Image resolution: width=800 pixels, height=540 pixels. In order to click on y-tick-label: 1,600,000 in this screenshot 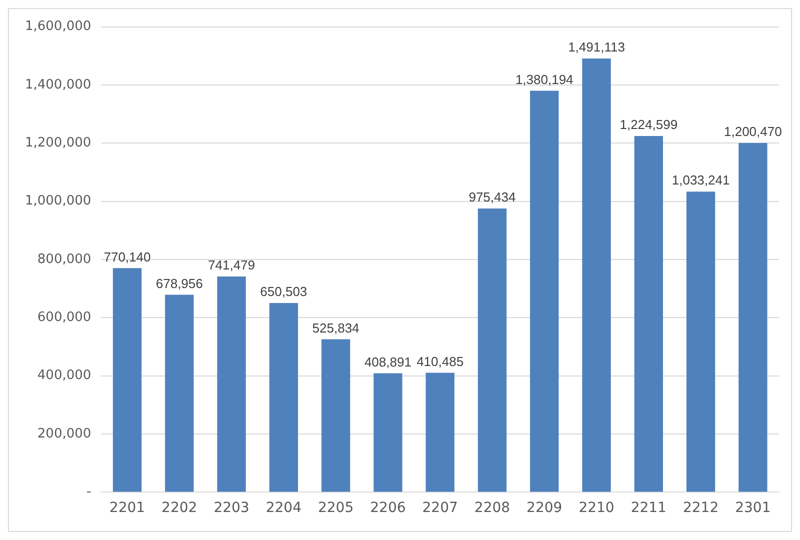, I will do `click(58, 26)`.